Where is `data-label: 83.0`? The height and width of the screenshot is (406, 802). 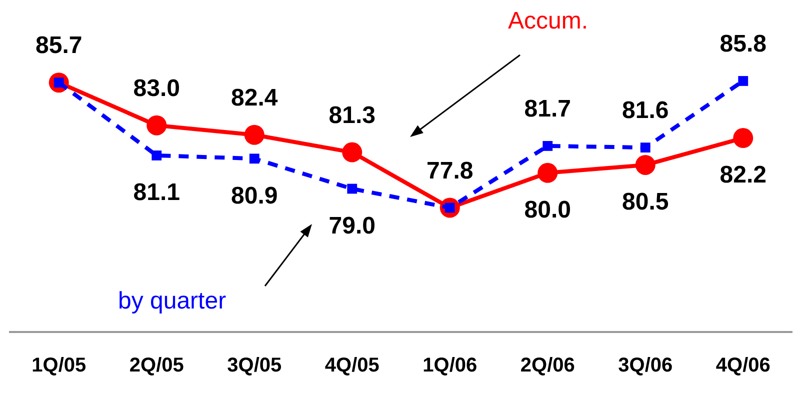
data-label: 83.0 is located at coordinates (156, 88).